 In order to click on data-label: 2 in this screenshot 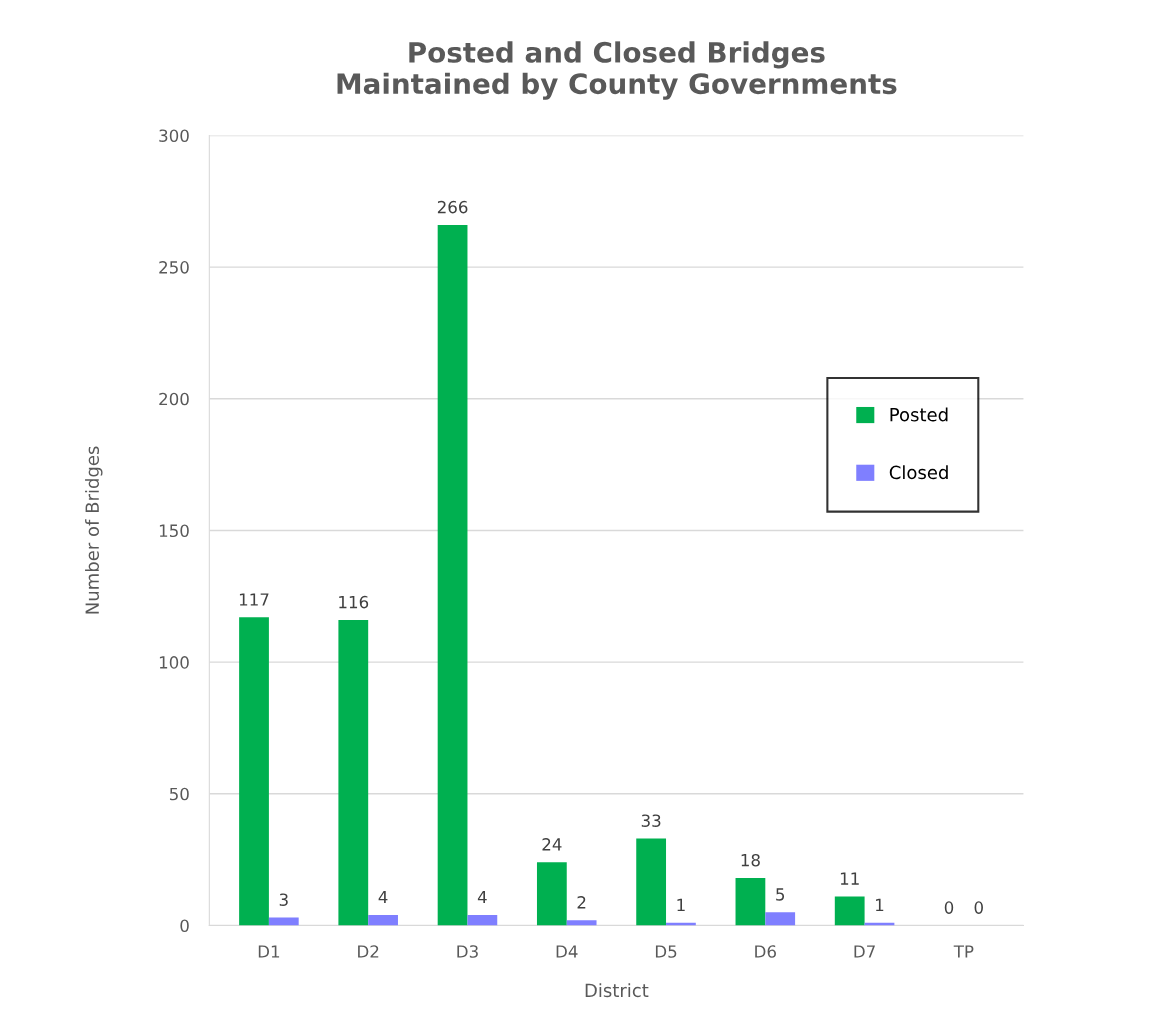, I will do `click(581, 902)`.